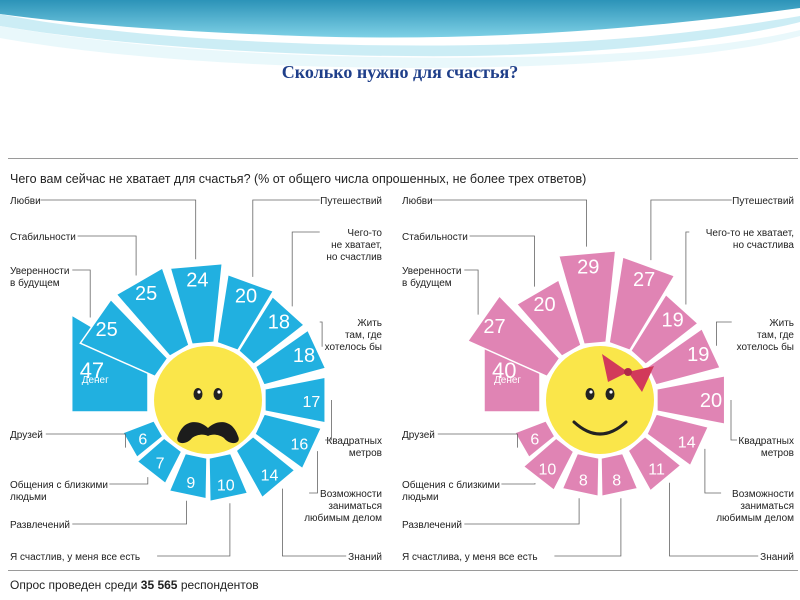 The width and height of the screenshot is (800, 600). What do you see at coordinates (687, 442) in the screenshot?
I see `female-value-label: 14` at bounding box center [687, 442].